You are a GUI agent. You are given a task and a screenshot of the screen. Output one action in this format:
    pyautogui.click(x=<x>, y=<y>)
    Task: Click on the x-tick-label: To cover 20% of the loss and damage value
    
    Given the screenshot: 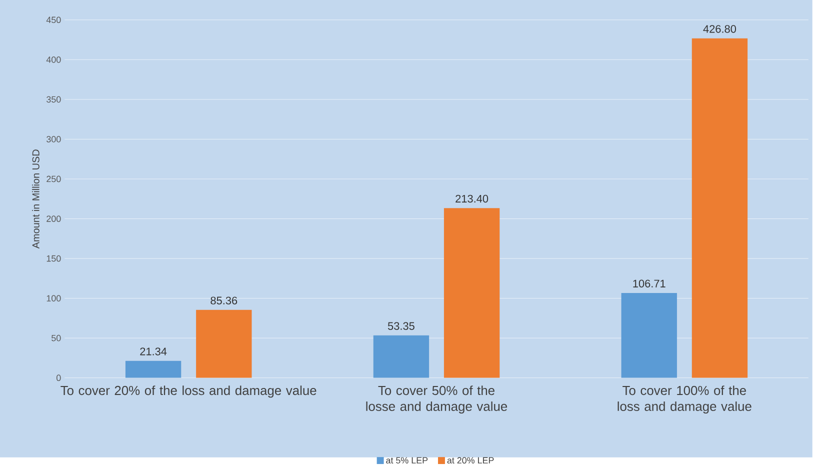 What is the action you would take?
    pyautogui.click(x=188, y=392)
    